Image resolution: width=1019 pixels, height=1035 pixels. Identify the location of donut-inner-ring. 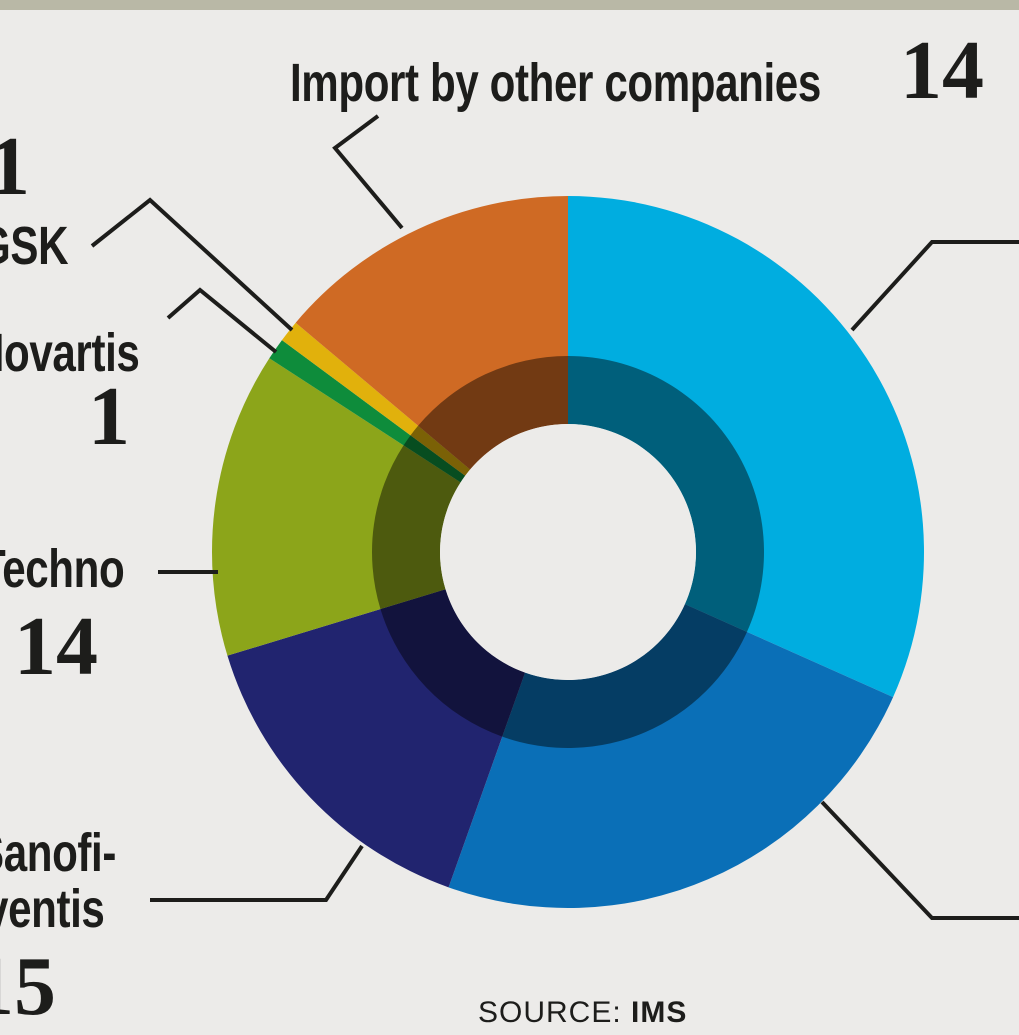
(568, 552).